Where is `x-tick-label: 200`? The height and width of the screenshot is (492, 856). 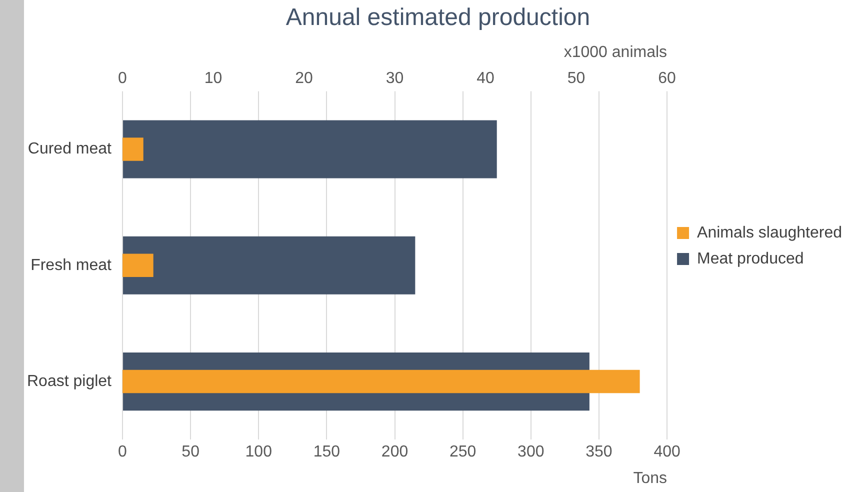
x-tick-label: 200 is located at coordinates (394, 452).